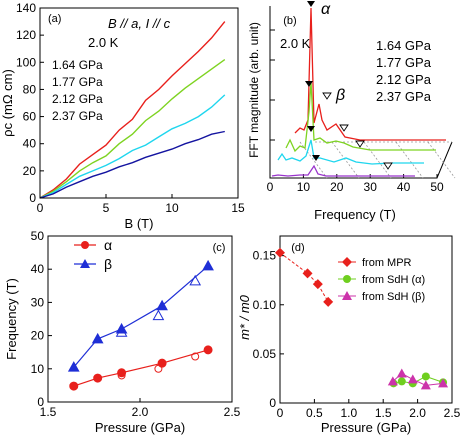  Describe the element at coordinates (297, 248) in the screenshot. I see `panel-label-d: (d)` at that location.